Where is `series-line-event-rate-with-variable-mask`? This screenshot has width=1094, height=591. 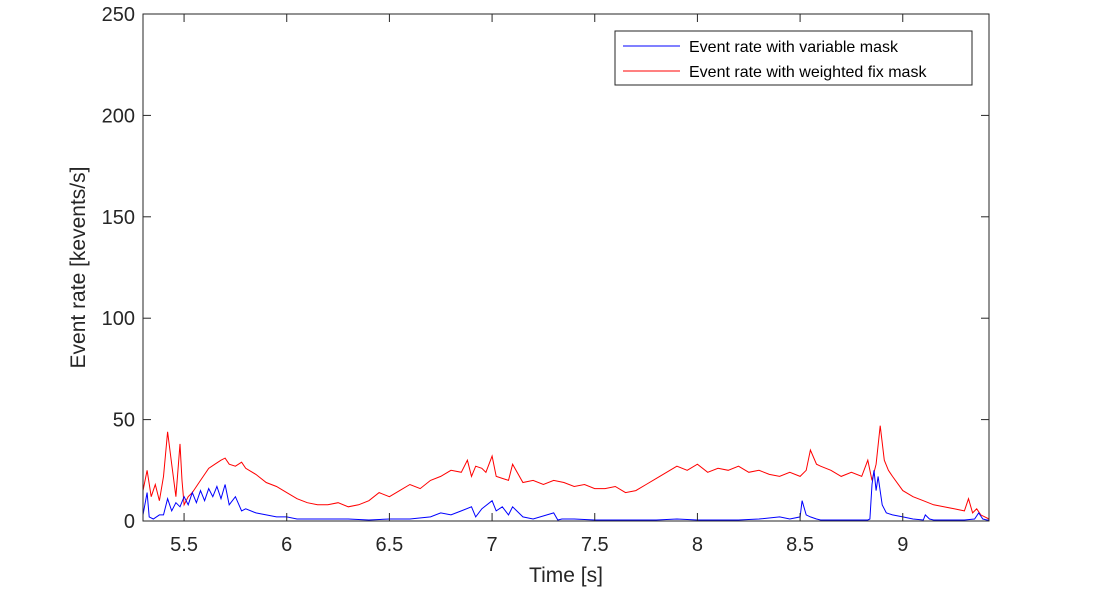
series-line-event-rate-with-variable-mask is located at coordinates (565, 495).